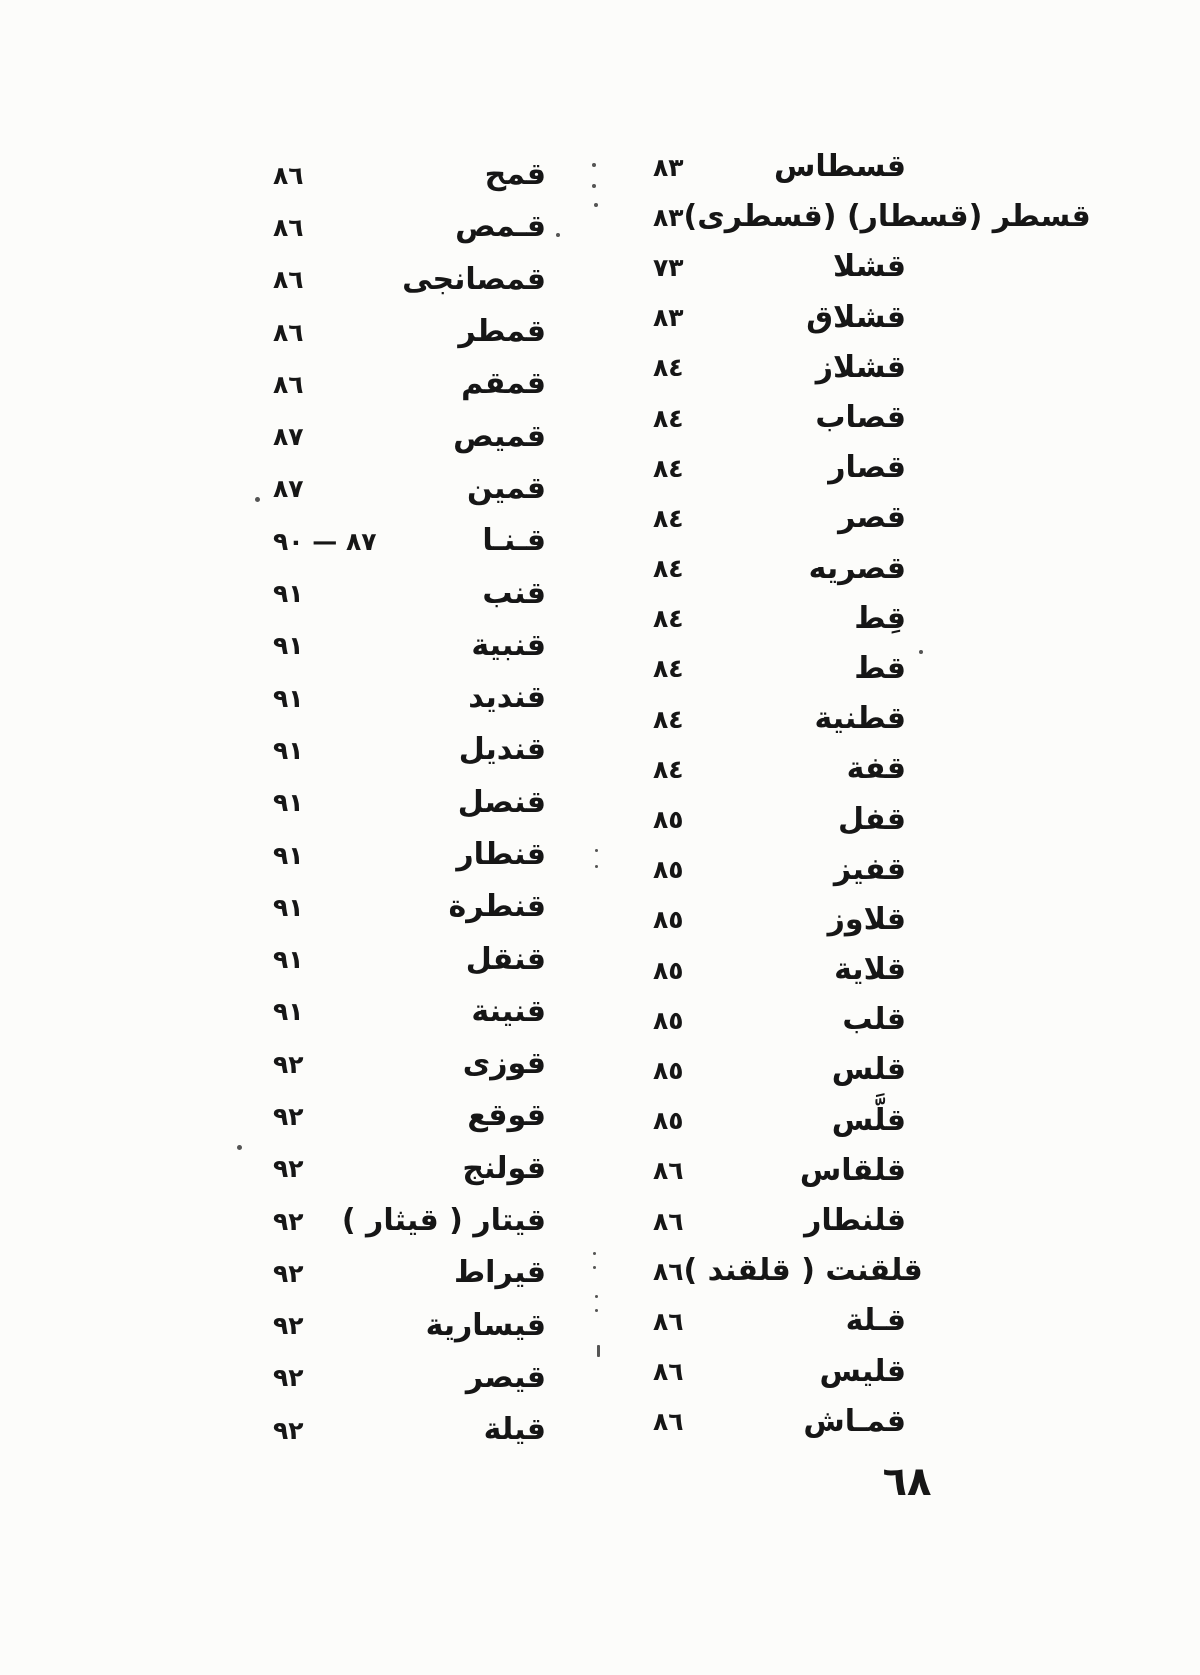  I want to click on entry-term: قلاية, so click(870, 970).